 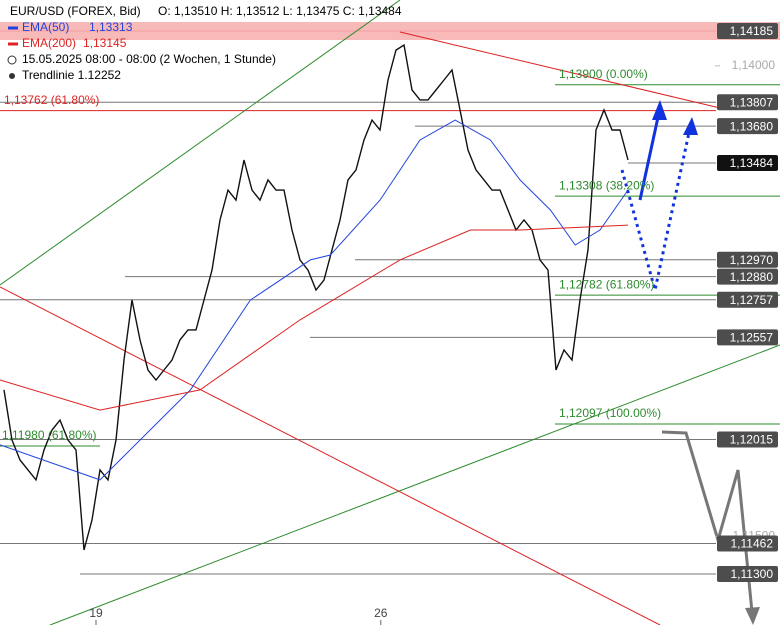 I want to click on price-label: 1,12015, so click(x=752, y=440).